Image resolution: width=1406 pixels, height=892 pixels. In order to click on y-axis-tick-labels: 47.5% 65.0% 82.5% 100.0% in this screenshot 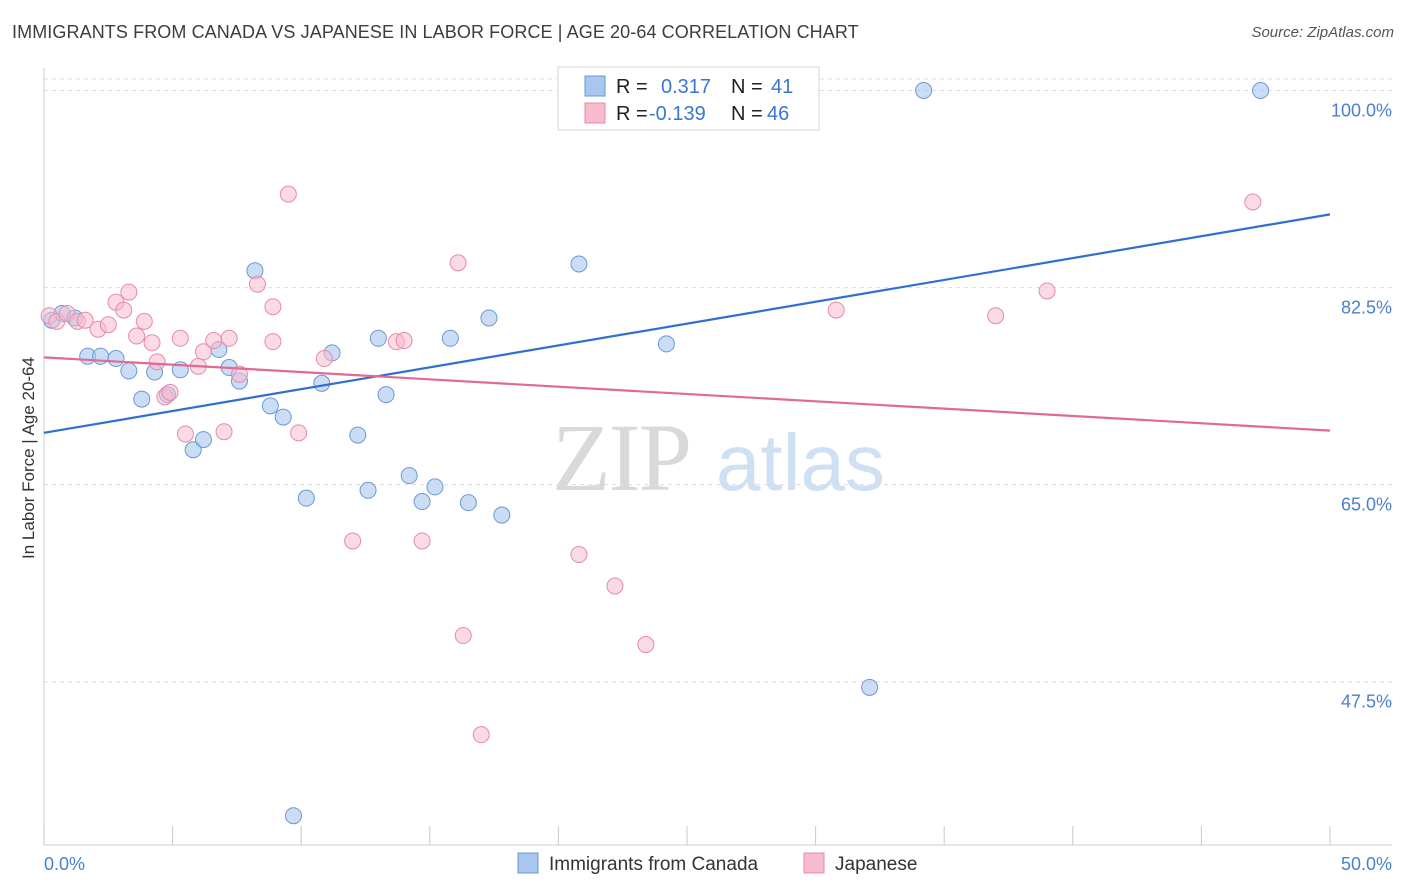, I will do `click(1361, 406)`.